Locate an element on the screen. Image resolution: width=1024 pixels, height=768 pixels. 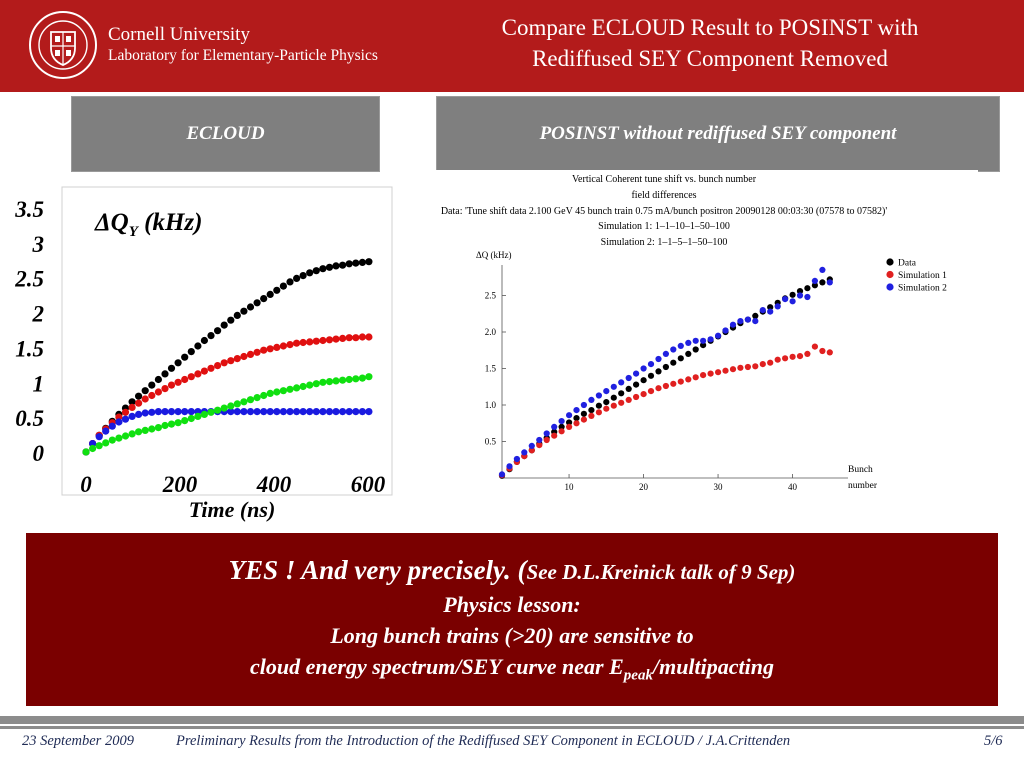
ecloud-ytick-label: 3 is located at coordinates (38, 244).